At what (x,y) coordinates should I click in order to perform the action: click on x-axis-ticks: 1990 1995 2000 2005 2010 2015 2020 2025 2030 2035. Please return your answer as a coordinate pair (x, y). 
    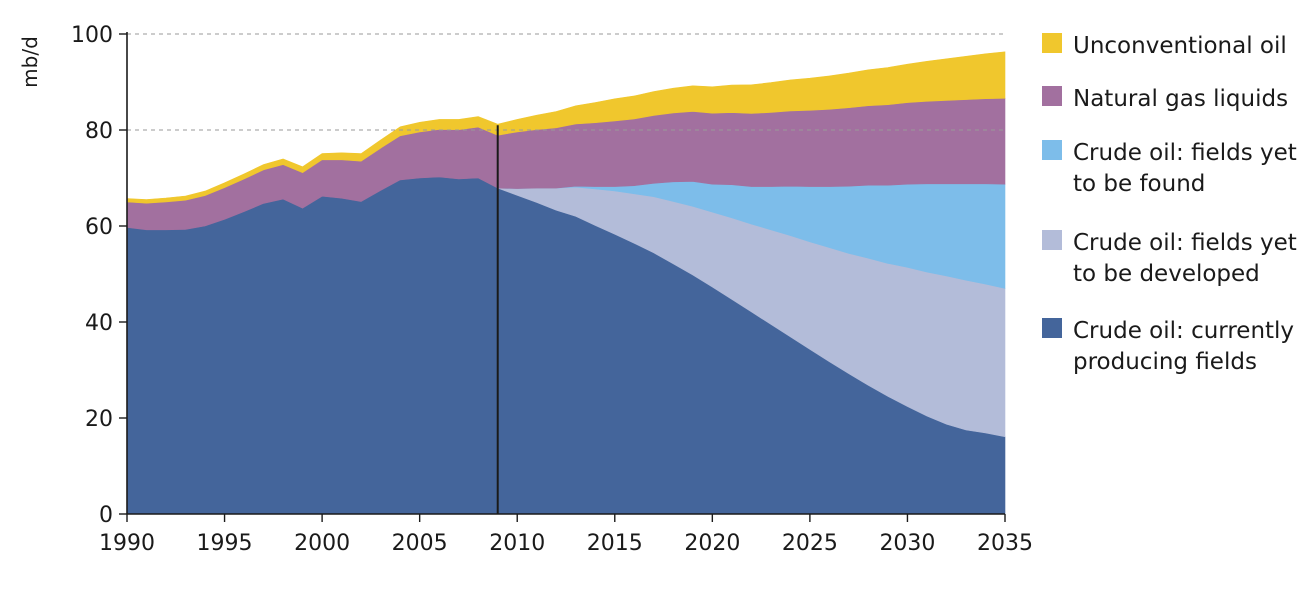
    Looking at the image, I should click on (566, 535).